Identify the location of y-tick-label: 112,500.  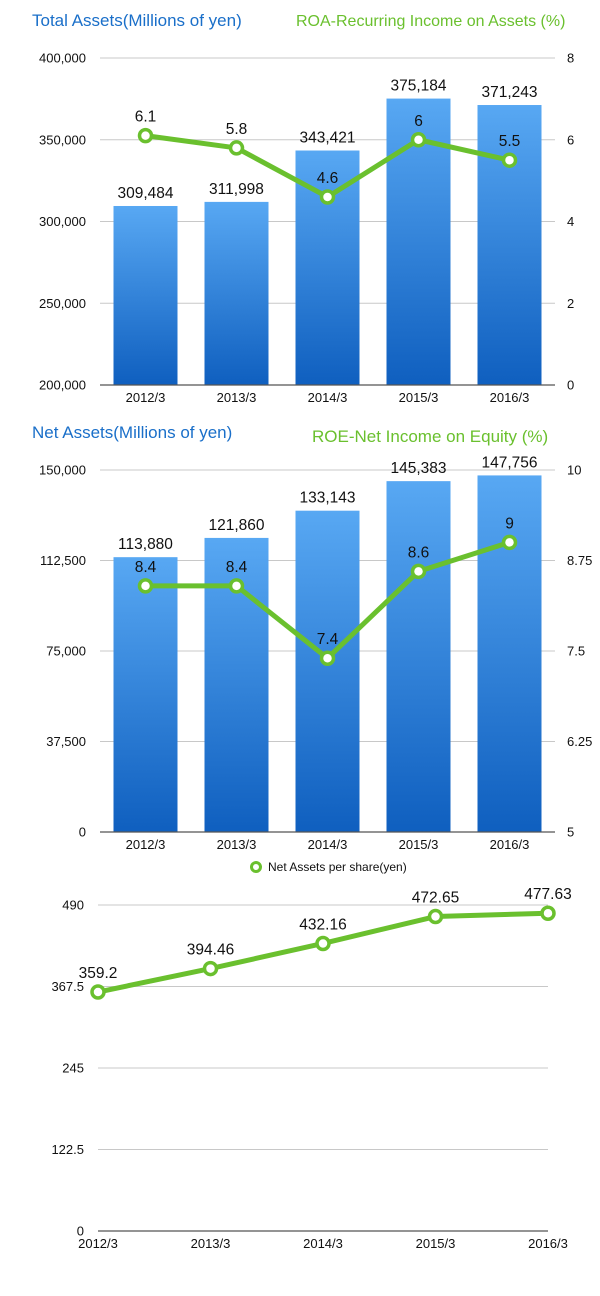
(63, 560).